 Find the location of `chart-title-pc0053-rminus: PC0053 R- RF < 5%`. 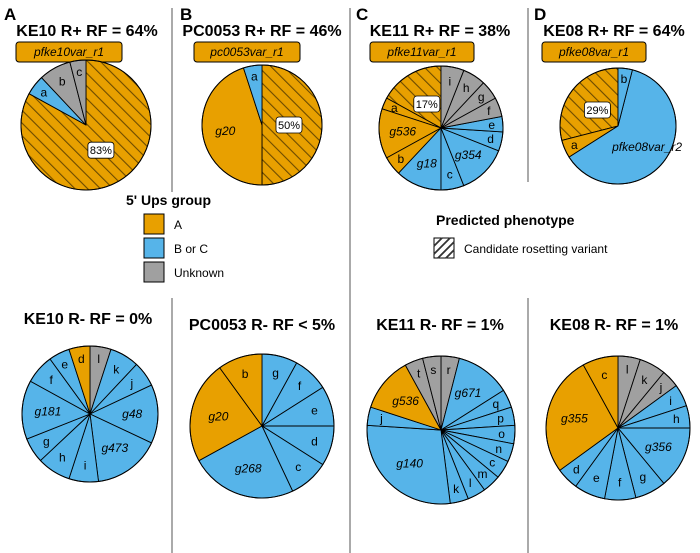

chart-title-pc0053-rminus: PC0053 R- RF < 5% is located at coordinates (262, 325).